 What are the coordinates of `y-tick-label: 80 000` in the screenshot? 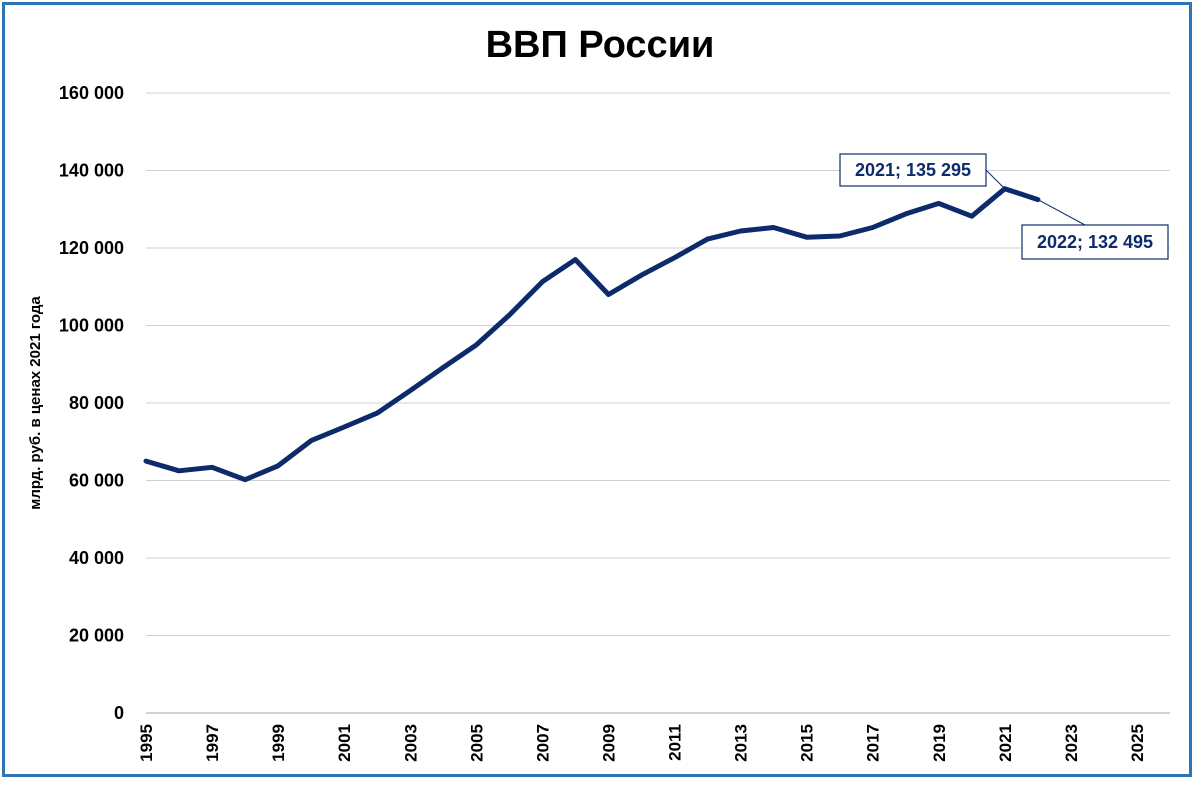 It's located at (96, 403).